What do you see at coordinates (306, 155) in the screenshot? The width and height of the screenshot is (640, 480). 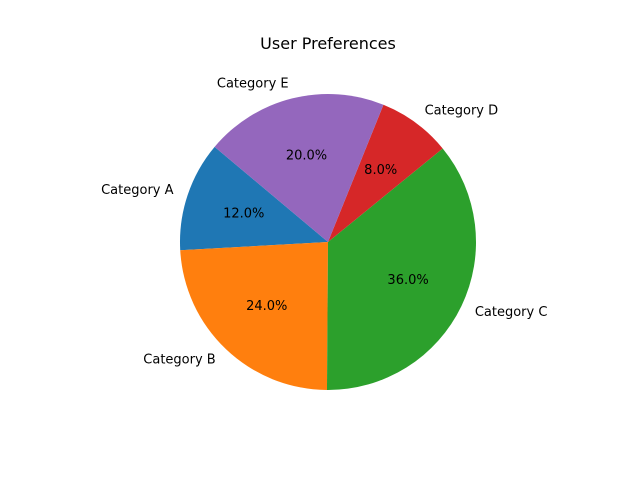 I see `pct-label: 20.0%` at bounding box center [306, 155].